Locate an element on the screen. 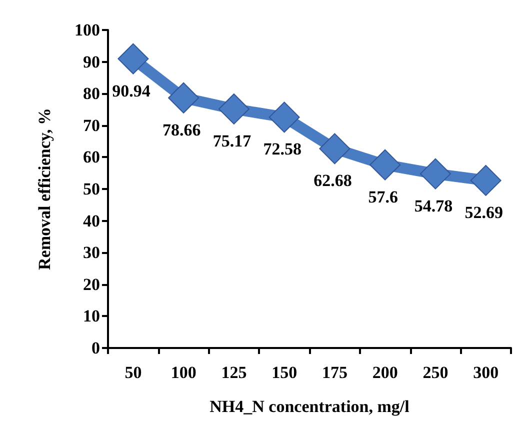 The height and width of the screenshot is (434, 527). data-label: 90.94 is located at coordinates (131, 90).